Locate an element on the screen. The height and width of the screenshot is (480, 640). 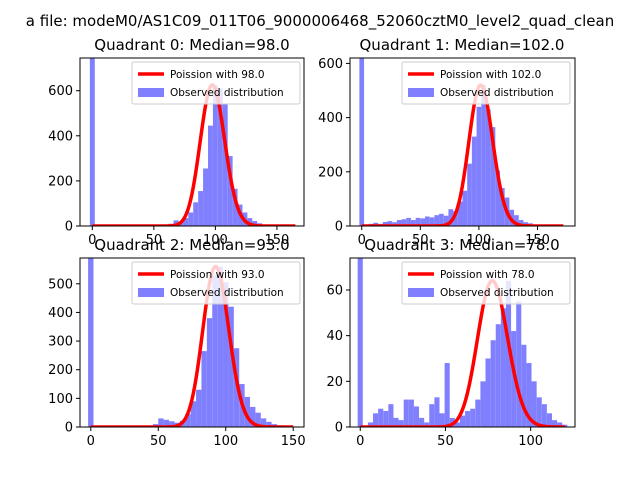
quadrant-2-legend-model-label: Poission with 93.0 is located at coordinates (217, 275).